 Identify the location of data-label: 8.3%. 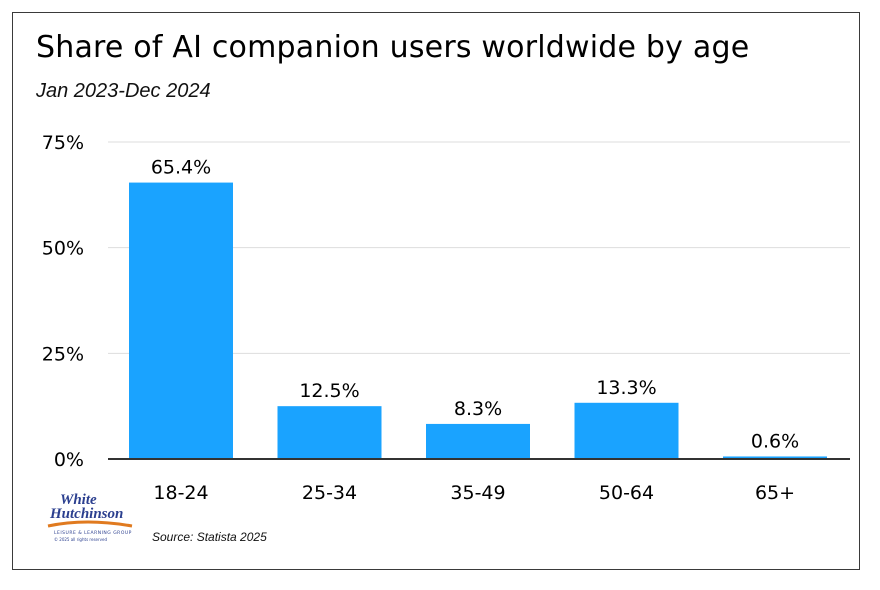
(478, 409).